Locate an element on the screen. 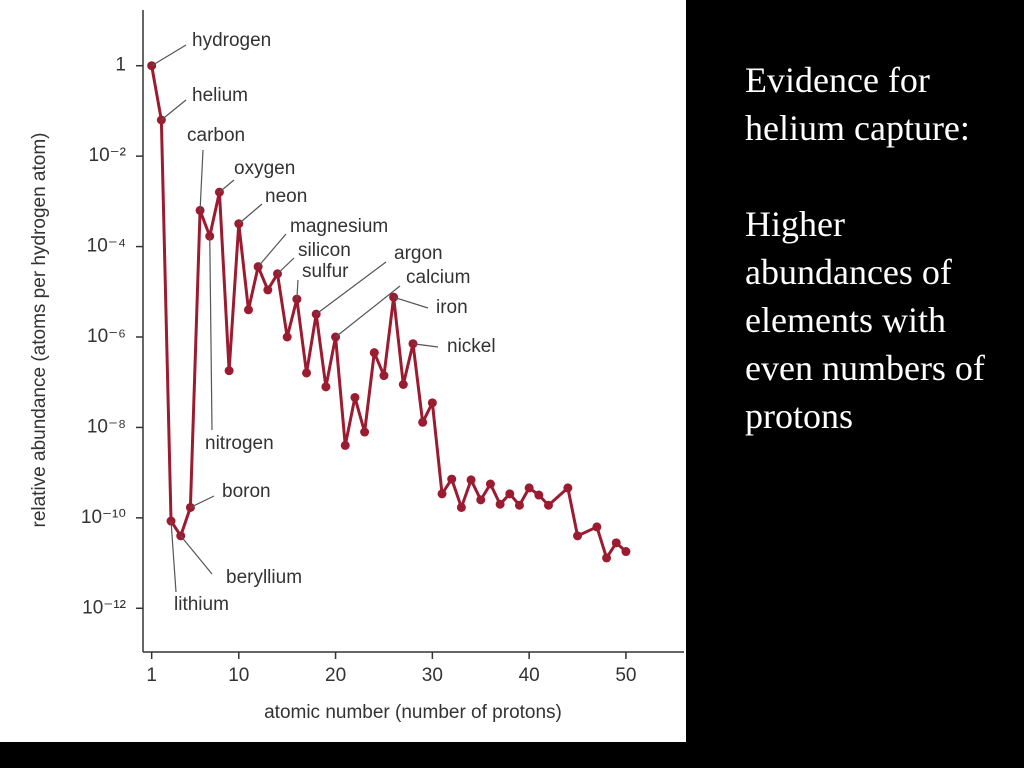 Image resolution: width=1024 pixels, height=768 pixels. annotation: neon is located at coordinates (286, 196).